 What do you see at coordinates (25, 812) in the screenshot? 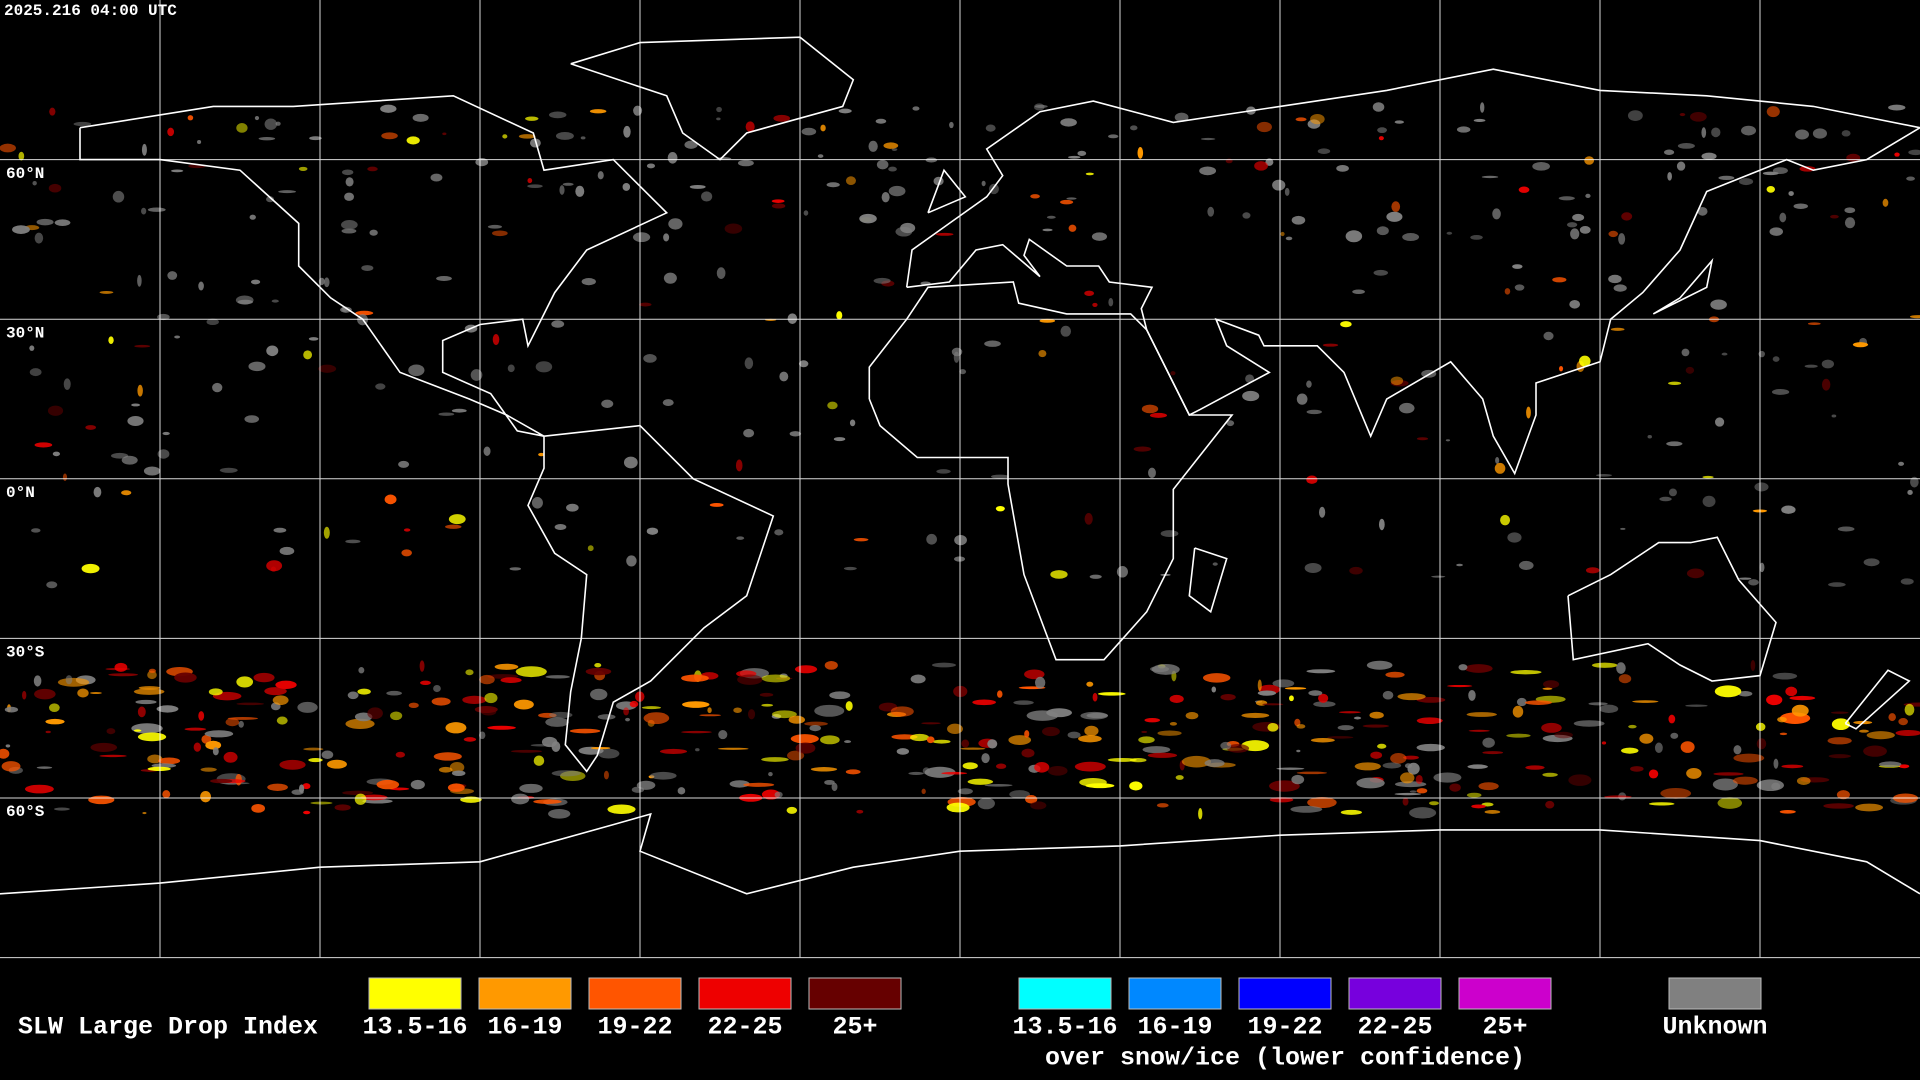
I see `latitude-label: 60°S` at bounding box center [25, 812].